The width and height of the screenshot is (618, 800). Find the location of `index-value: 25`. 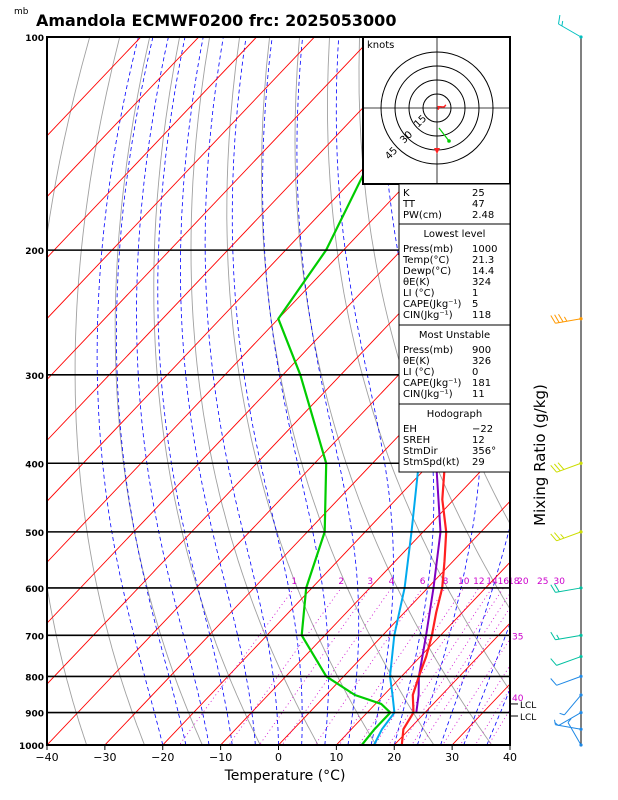

index-value: 25 is located at coordinates (478, 193).